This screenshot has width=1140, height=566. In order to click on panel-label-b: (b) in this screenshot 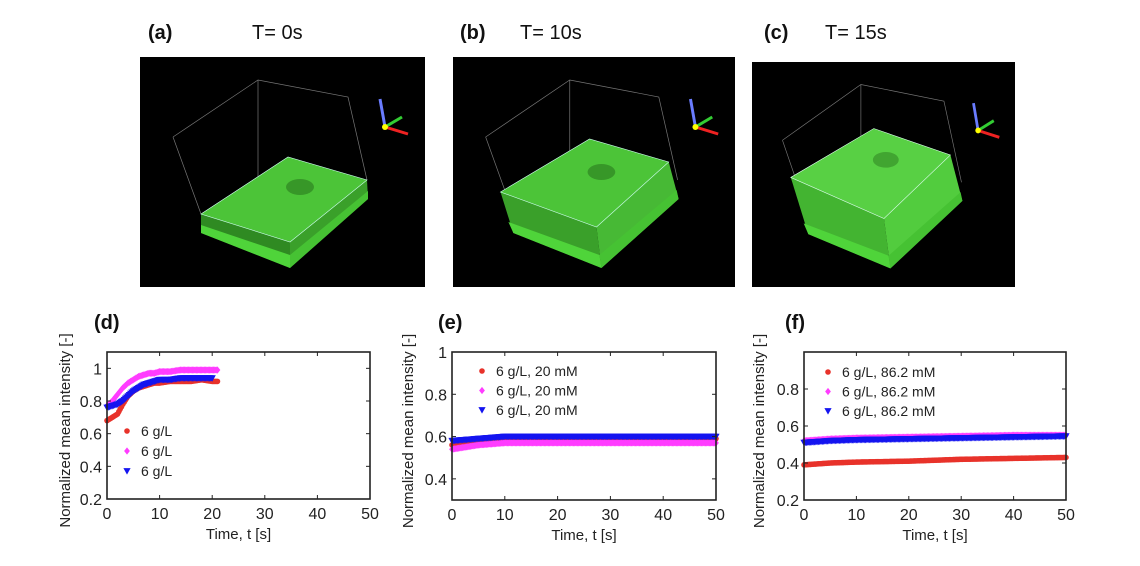, I will do `click(473, 33)`.